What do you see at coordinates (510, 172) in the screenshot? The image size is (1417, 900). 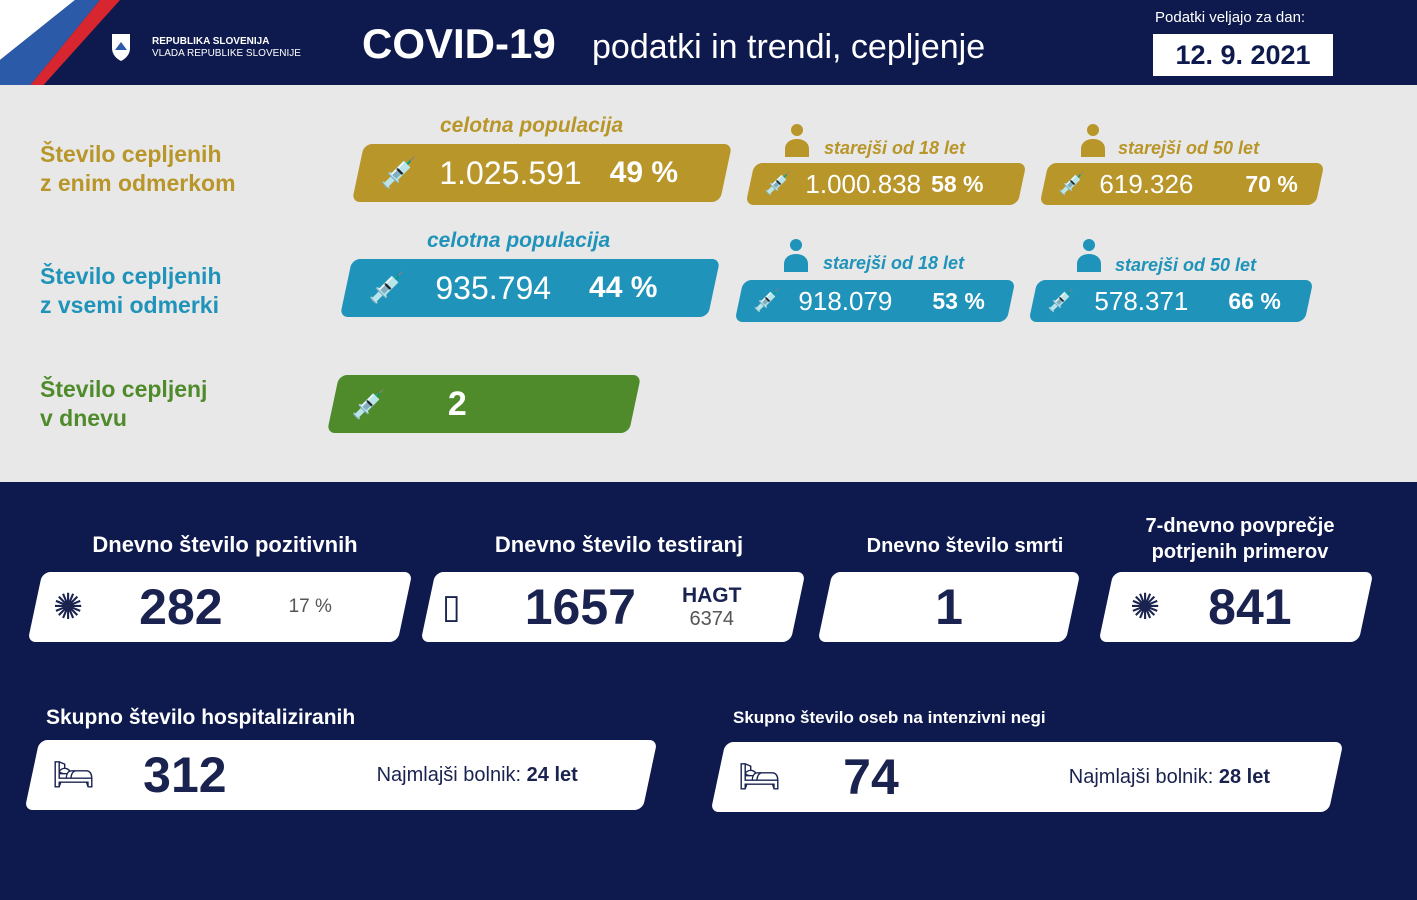 I see `value: 1.025.591` at bounding box center [510, 172].